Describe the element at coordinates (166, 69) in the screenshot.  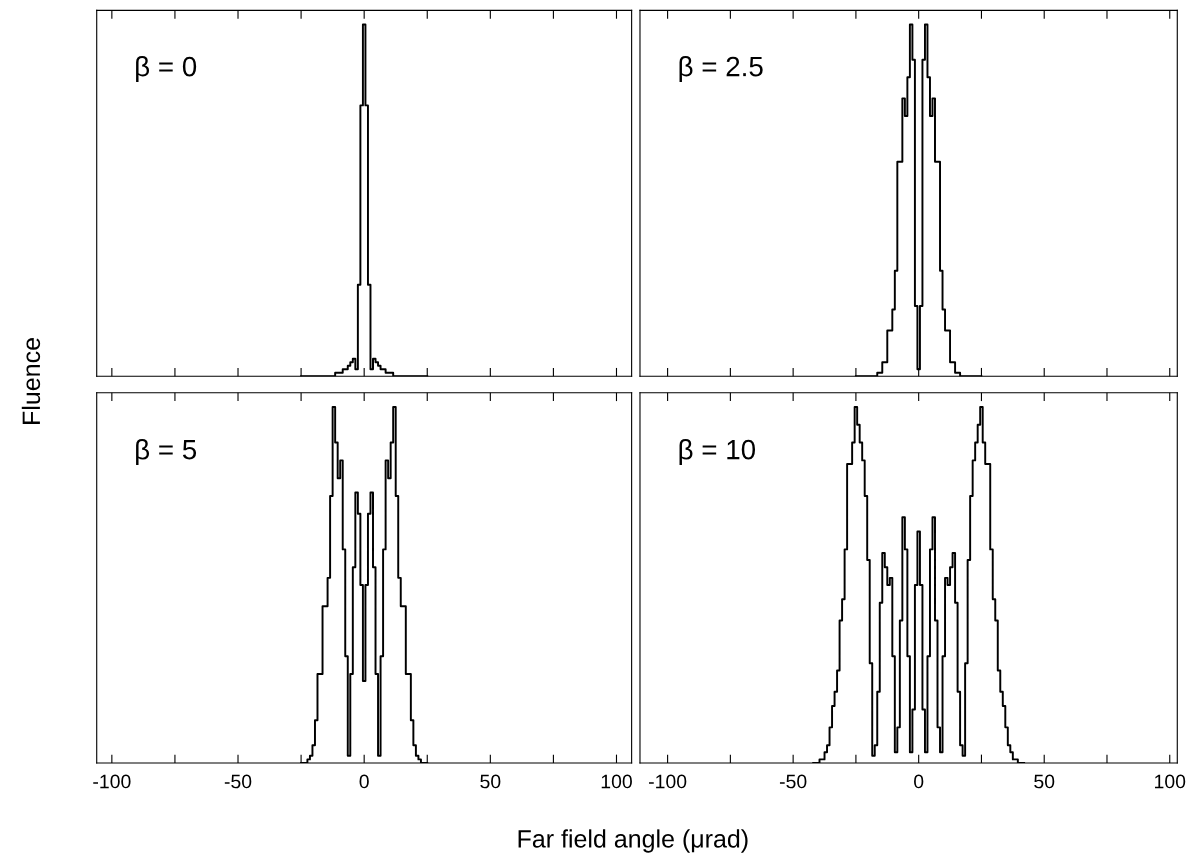
I see `annotation: β = 0` at that location.